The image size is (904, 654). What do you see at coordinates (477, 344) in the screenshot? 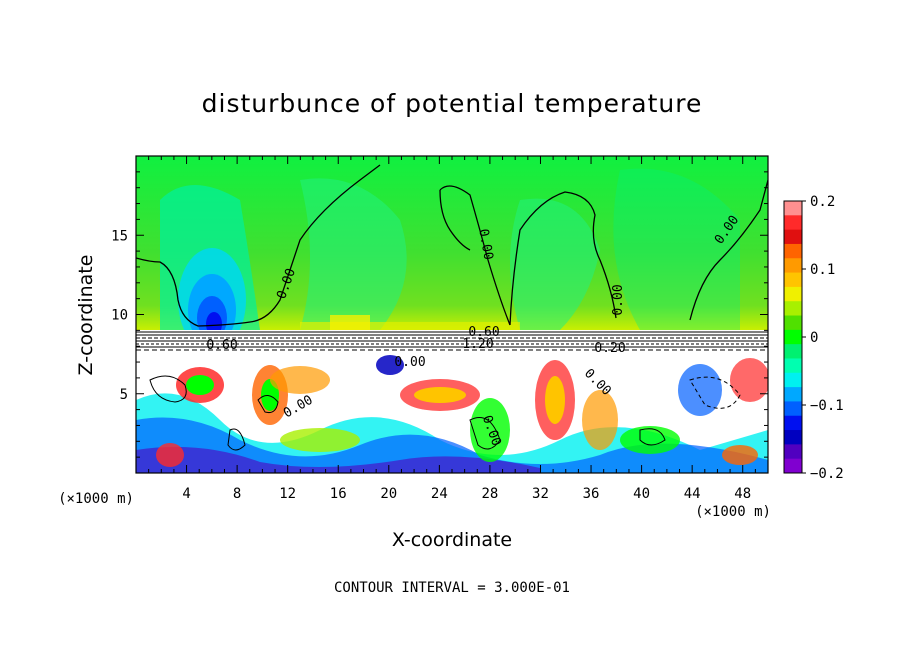
I see `contour-label: 1.20` at bounding box center [477, 344].